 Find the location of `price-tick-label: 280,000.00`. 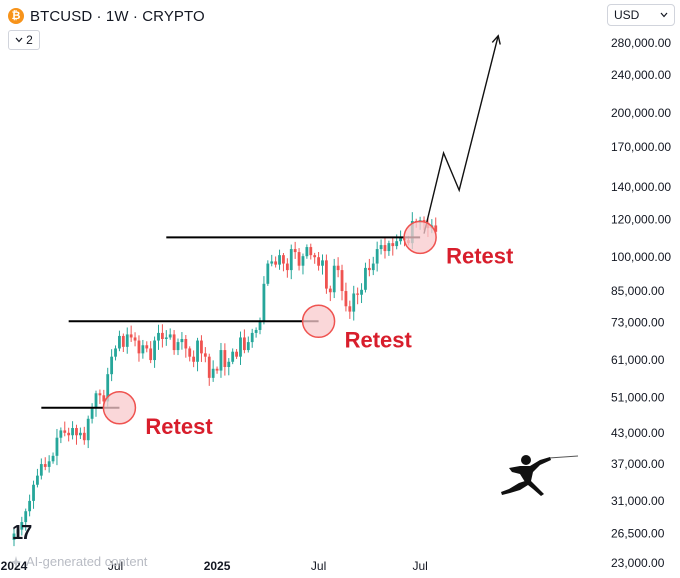

price-tick-label: 280,000.00 is located at coordinates (641, 43).